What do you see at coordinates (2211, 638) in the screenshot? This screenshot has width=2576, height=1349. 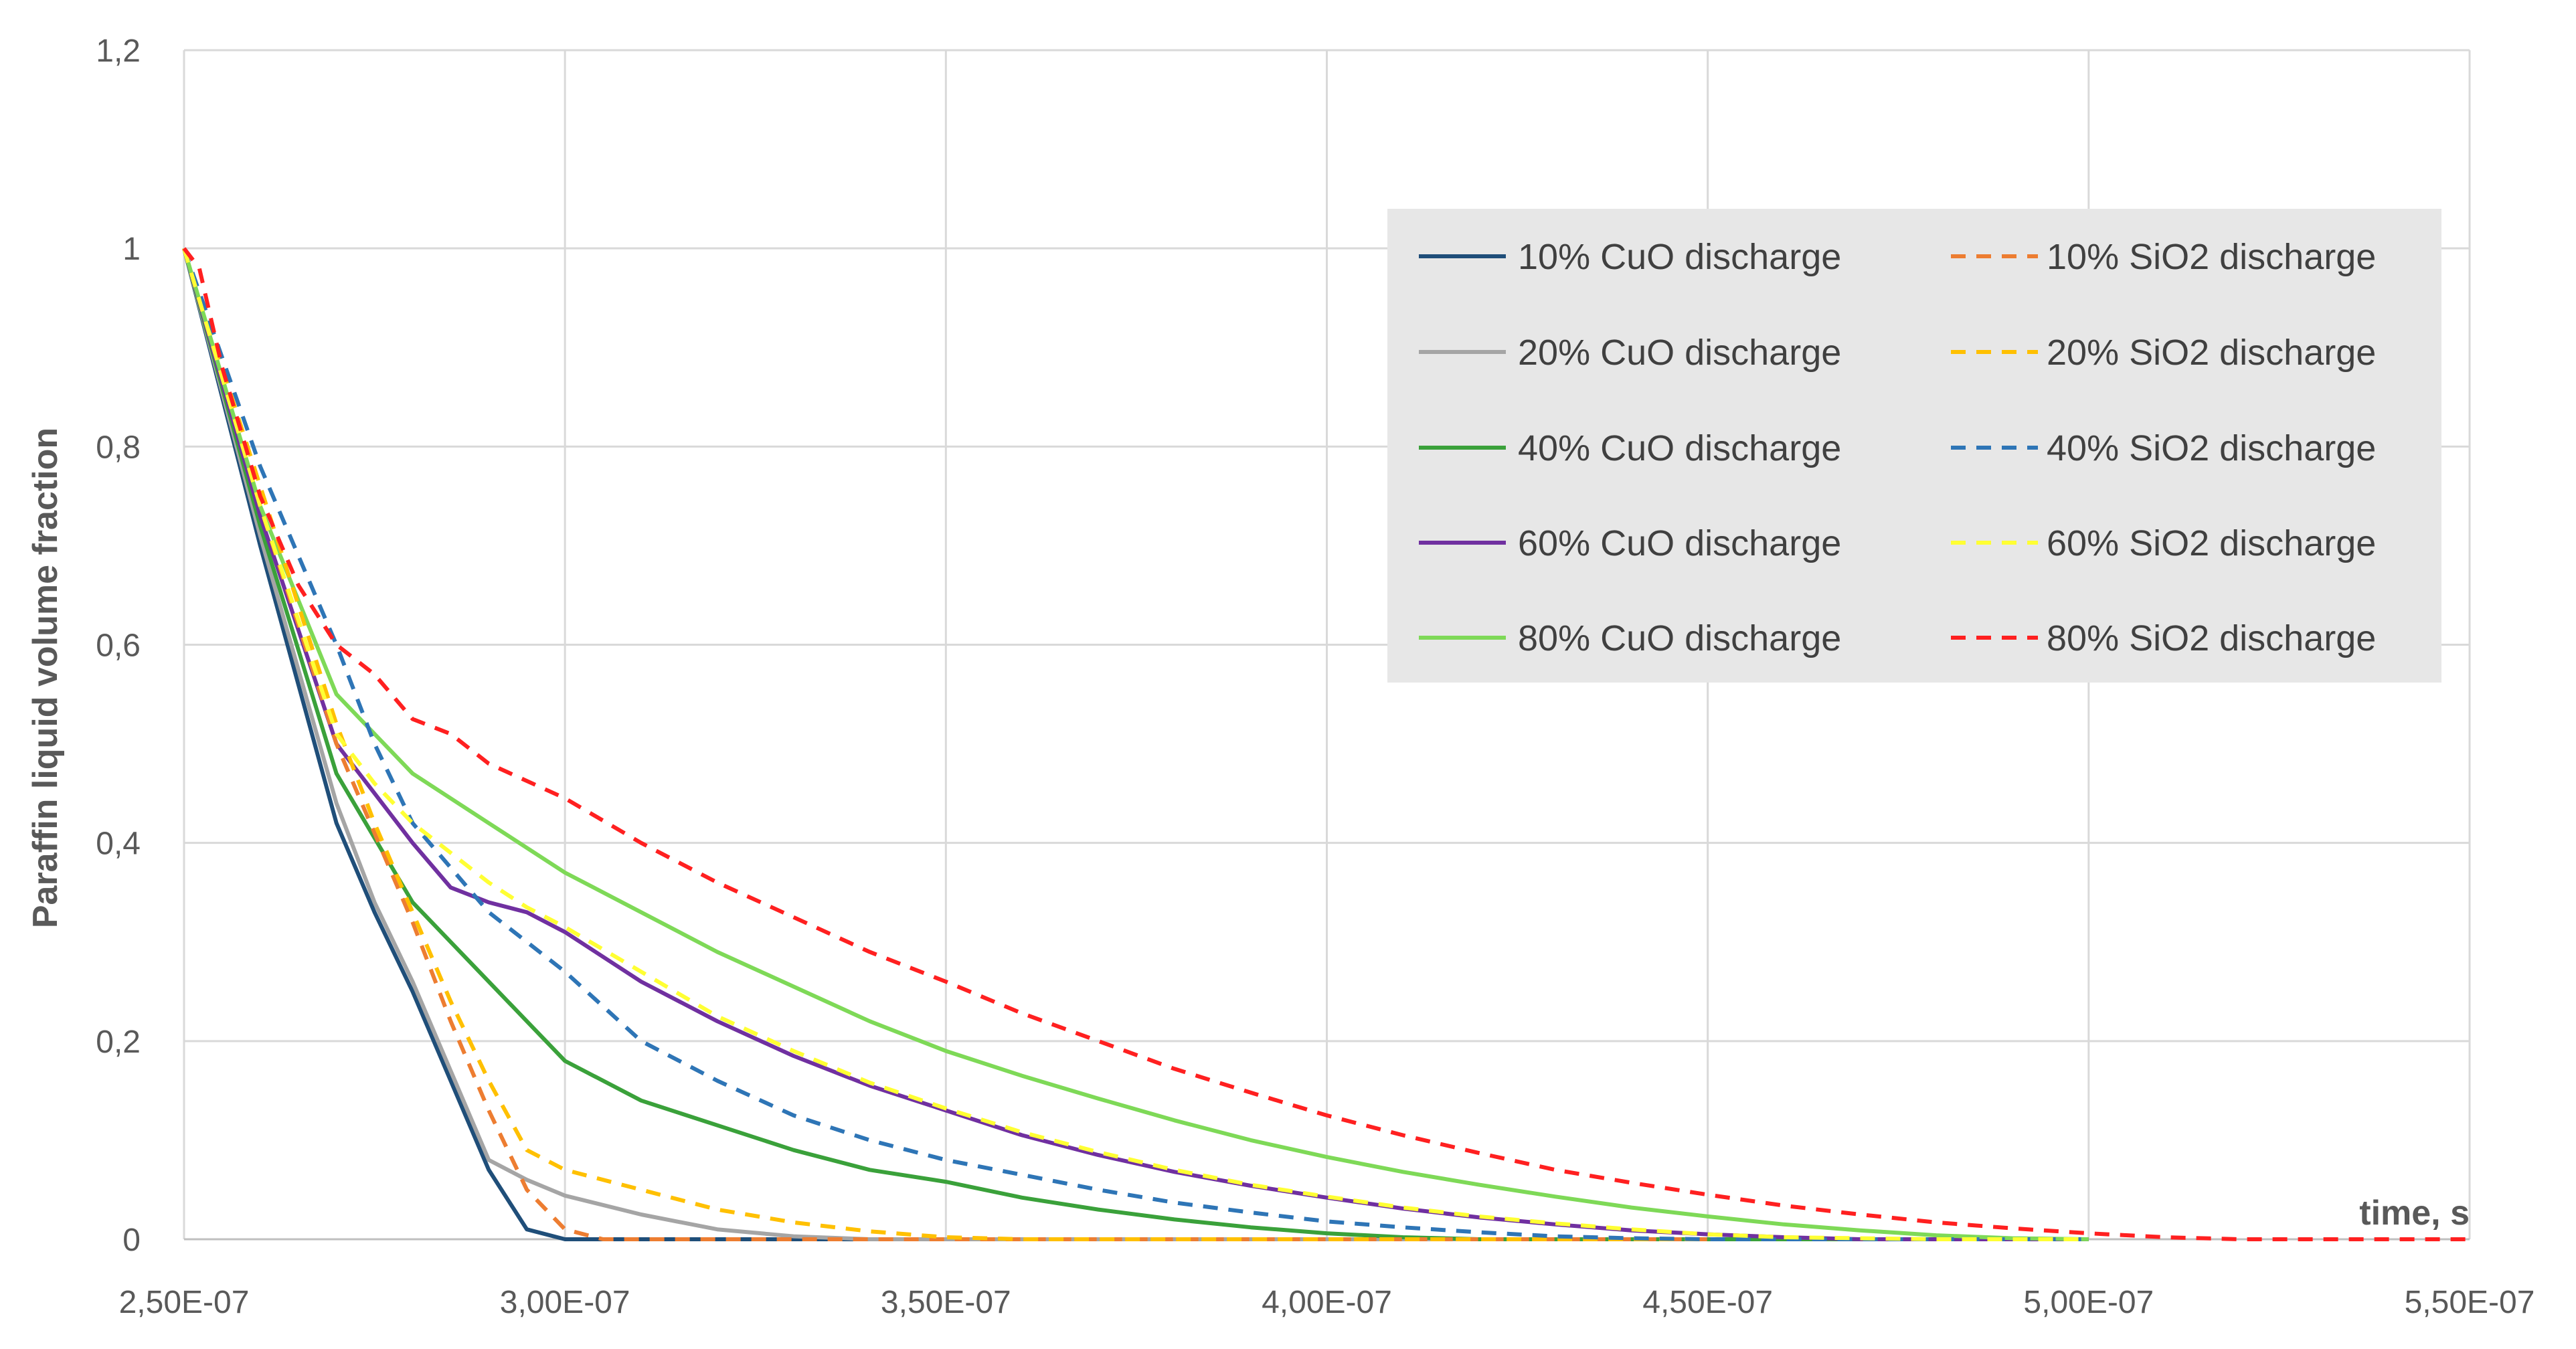 I see `legend-label: 80% SiO2 discharge` at bounding box center [2211, 638].